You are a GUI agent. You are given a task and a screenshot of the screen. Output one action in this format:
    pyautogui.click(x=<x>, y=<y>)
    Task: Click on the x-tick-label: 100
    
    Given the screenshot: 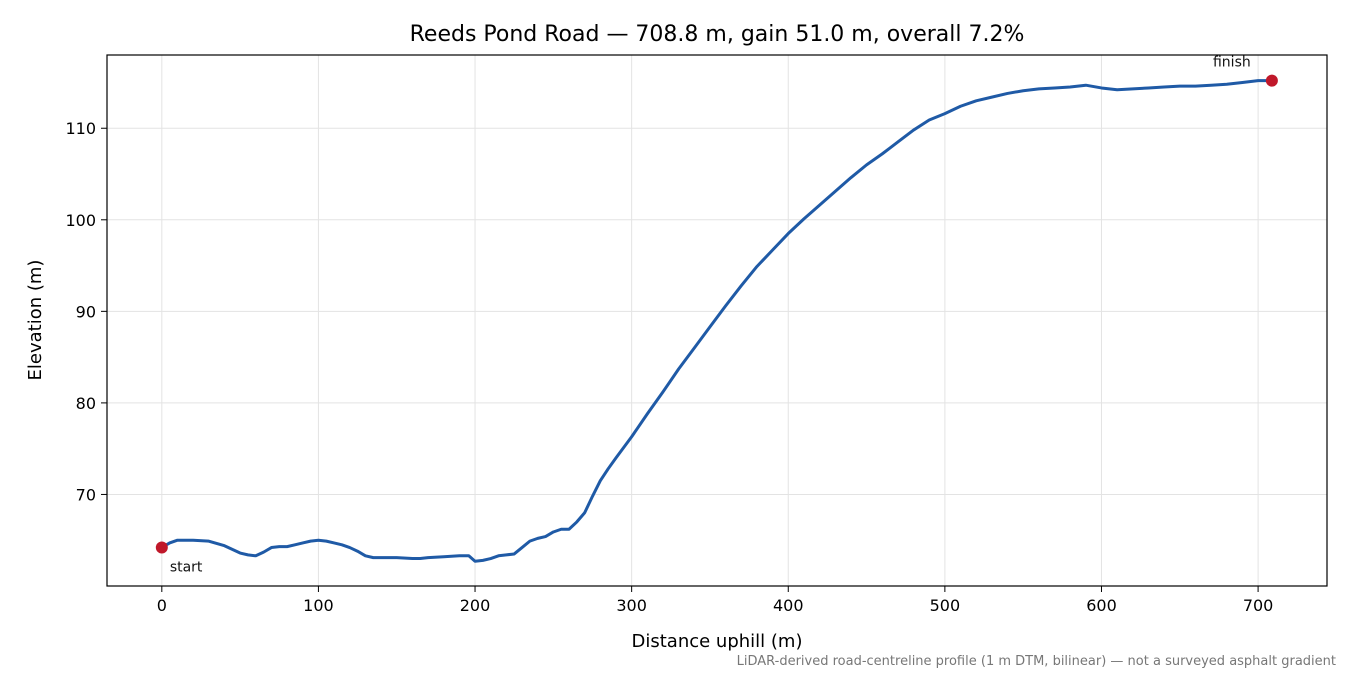 What is the action you would take?
    pyautogui.click(x=318, y=605)
    